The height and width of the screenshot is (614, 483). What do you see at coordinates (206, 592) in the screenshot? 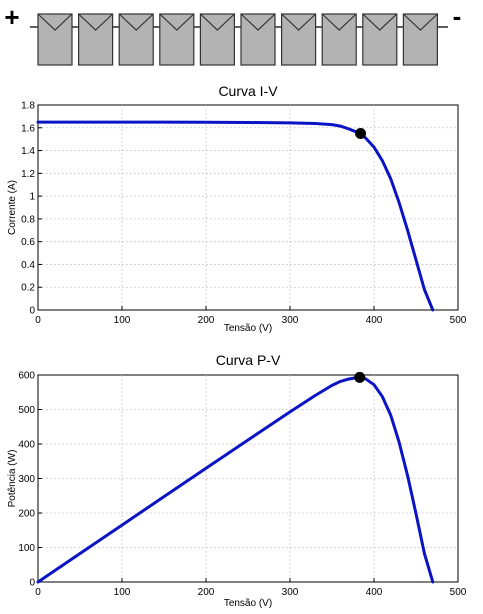
I see `pv-x-tick-label: 200` at bounding box center [206, 592].